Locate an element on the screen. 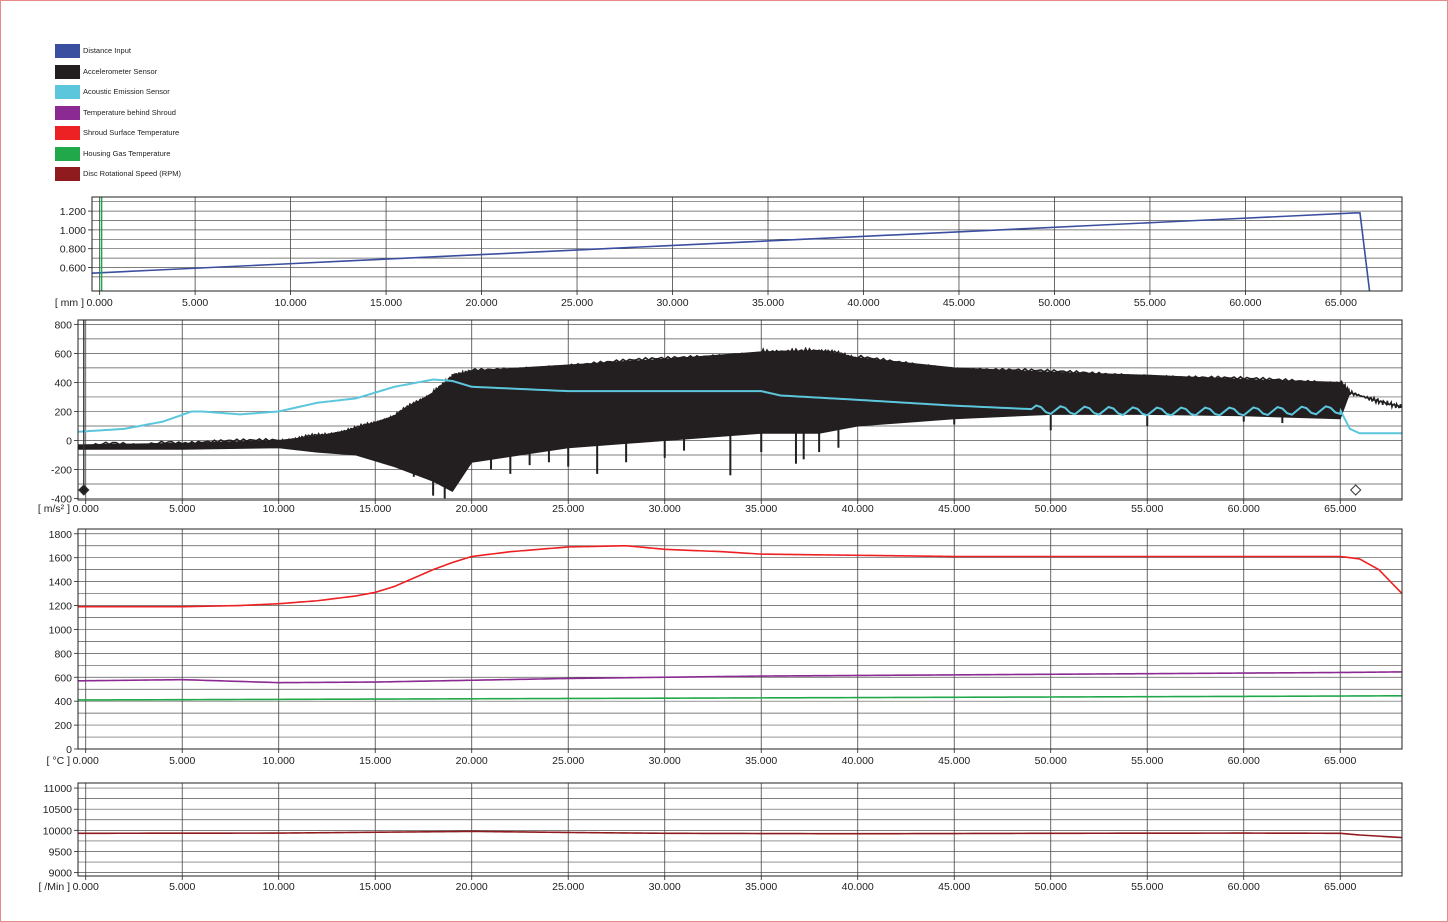 The image size is (1448, 922). y-tick-label: 1.000 is located at coordinates (73, 231).